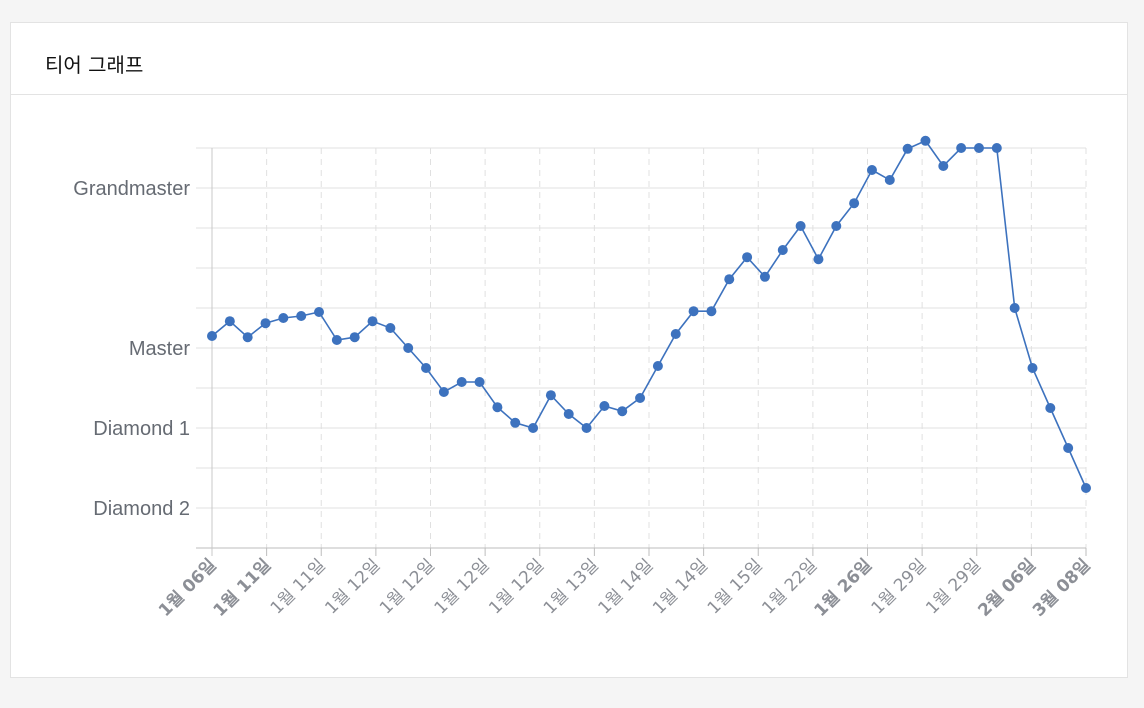  Describe the element at coordinates (843, 588) in the screenshot. I see `x-tick-label: 1월 26일` at that location.